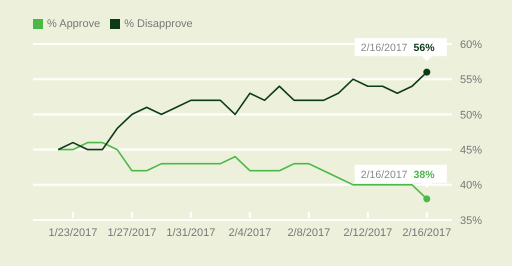  Describe the element at coordinates (471, 115) in the screenshot. I see `y-tick-label: 50%` at that location.